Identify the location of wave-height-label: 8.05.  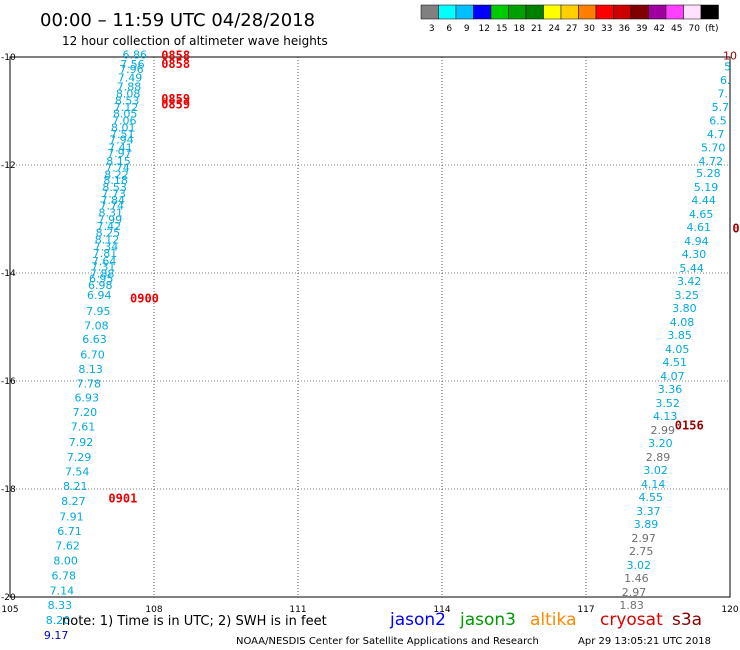
(125, 113).